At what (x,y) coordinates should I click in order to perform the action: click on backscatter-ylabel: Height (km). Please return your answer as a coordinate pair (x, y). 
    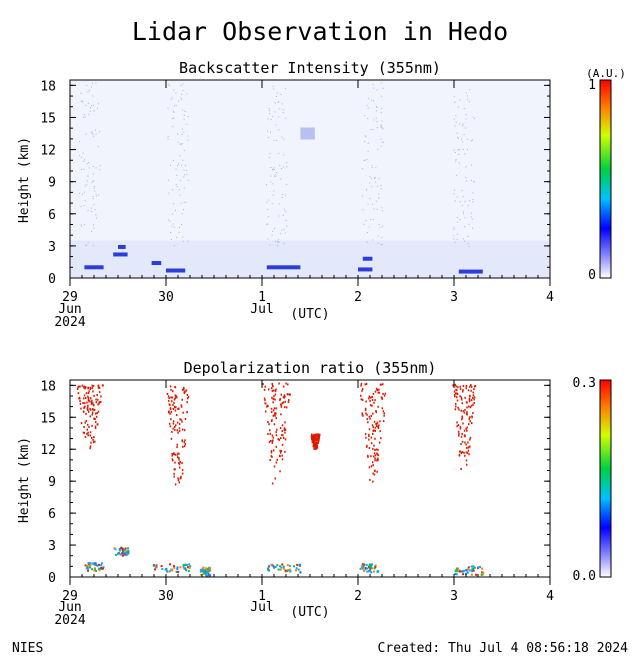
    Looking at the image, I should click on (24, 180).